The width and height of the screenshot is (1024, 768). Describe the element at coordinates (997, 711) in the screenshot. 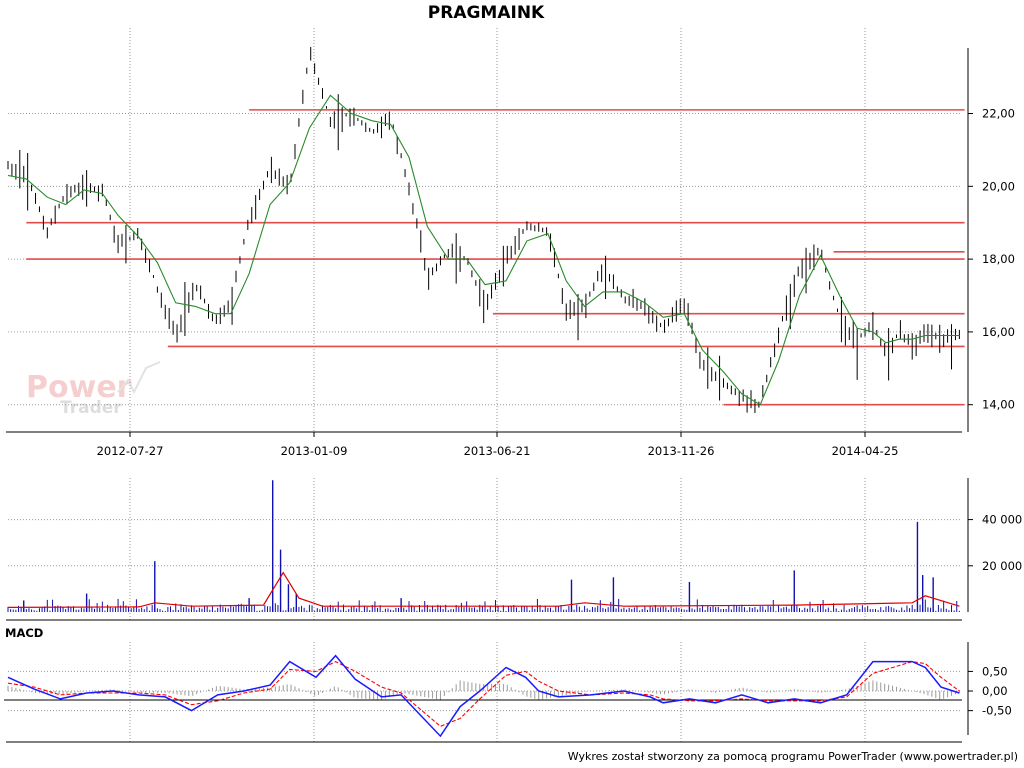

I see `macd-y-tick-label: -0,50` at that location.